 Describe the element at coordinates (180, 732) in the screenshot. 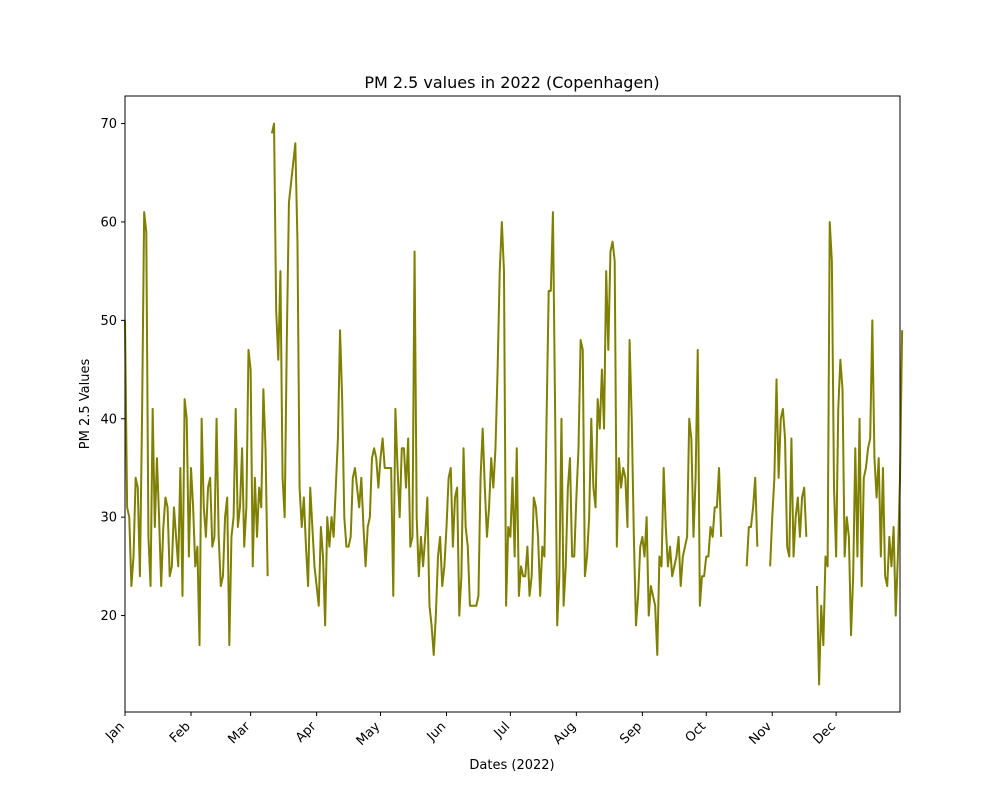

I see `x-tick-label: Feb` at that location.